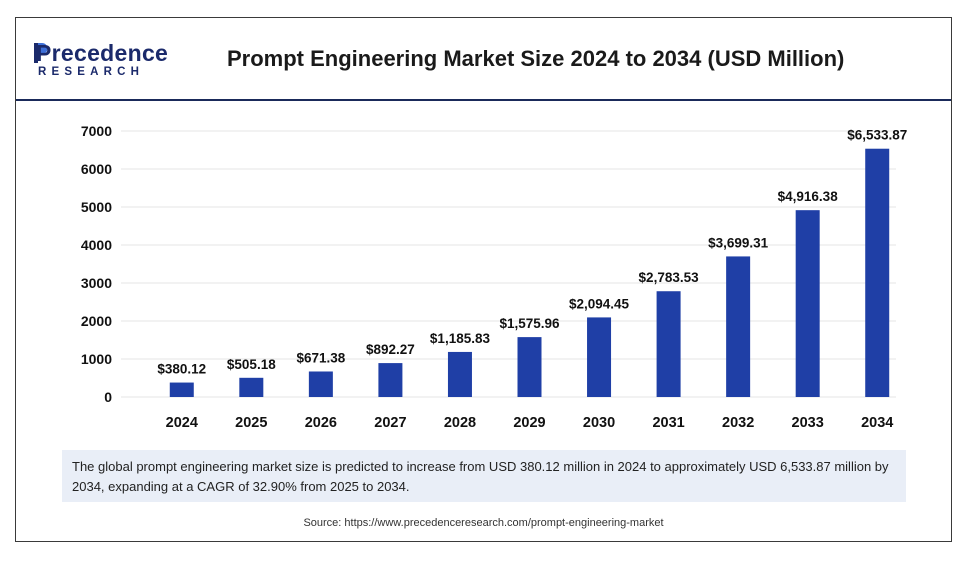 The height and width of the screenshot is (568, 969). Describe the element at coordinates (668, 423) in the screenshot. I see `x-tick-label: 2031` at that location.